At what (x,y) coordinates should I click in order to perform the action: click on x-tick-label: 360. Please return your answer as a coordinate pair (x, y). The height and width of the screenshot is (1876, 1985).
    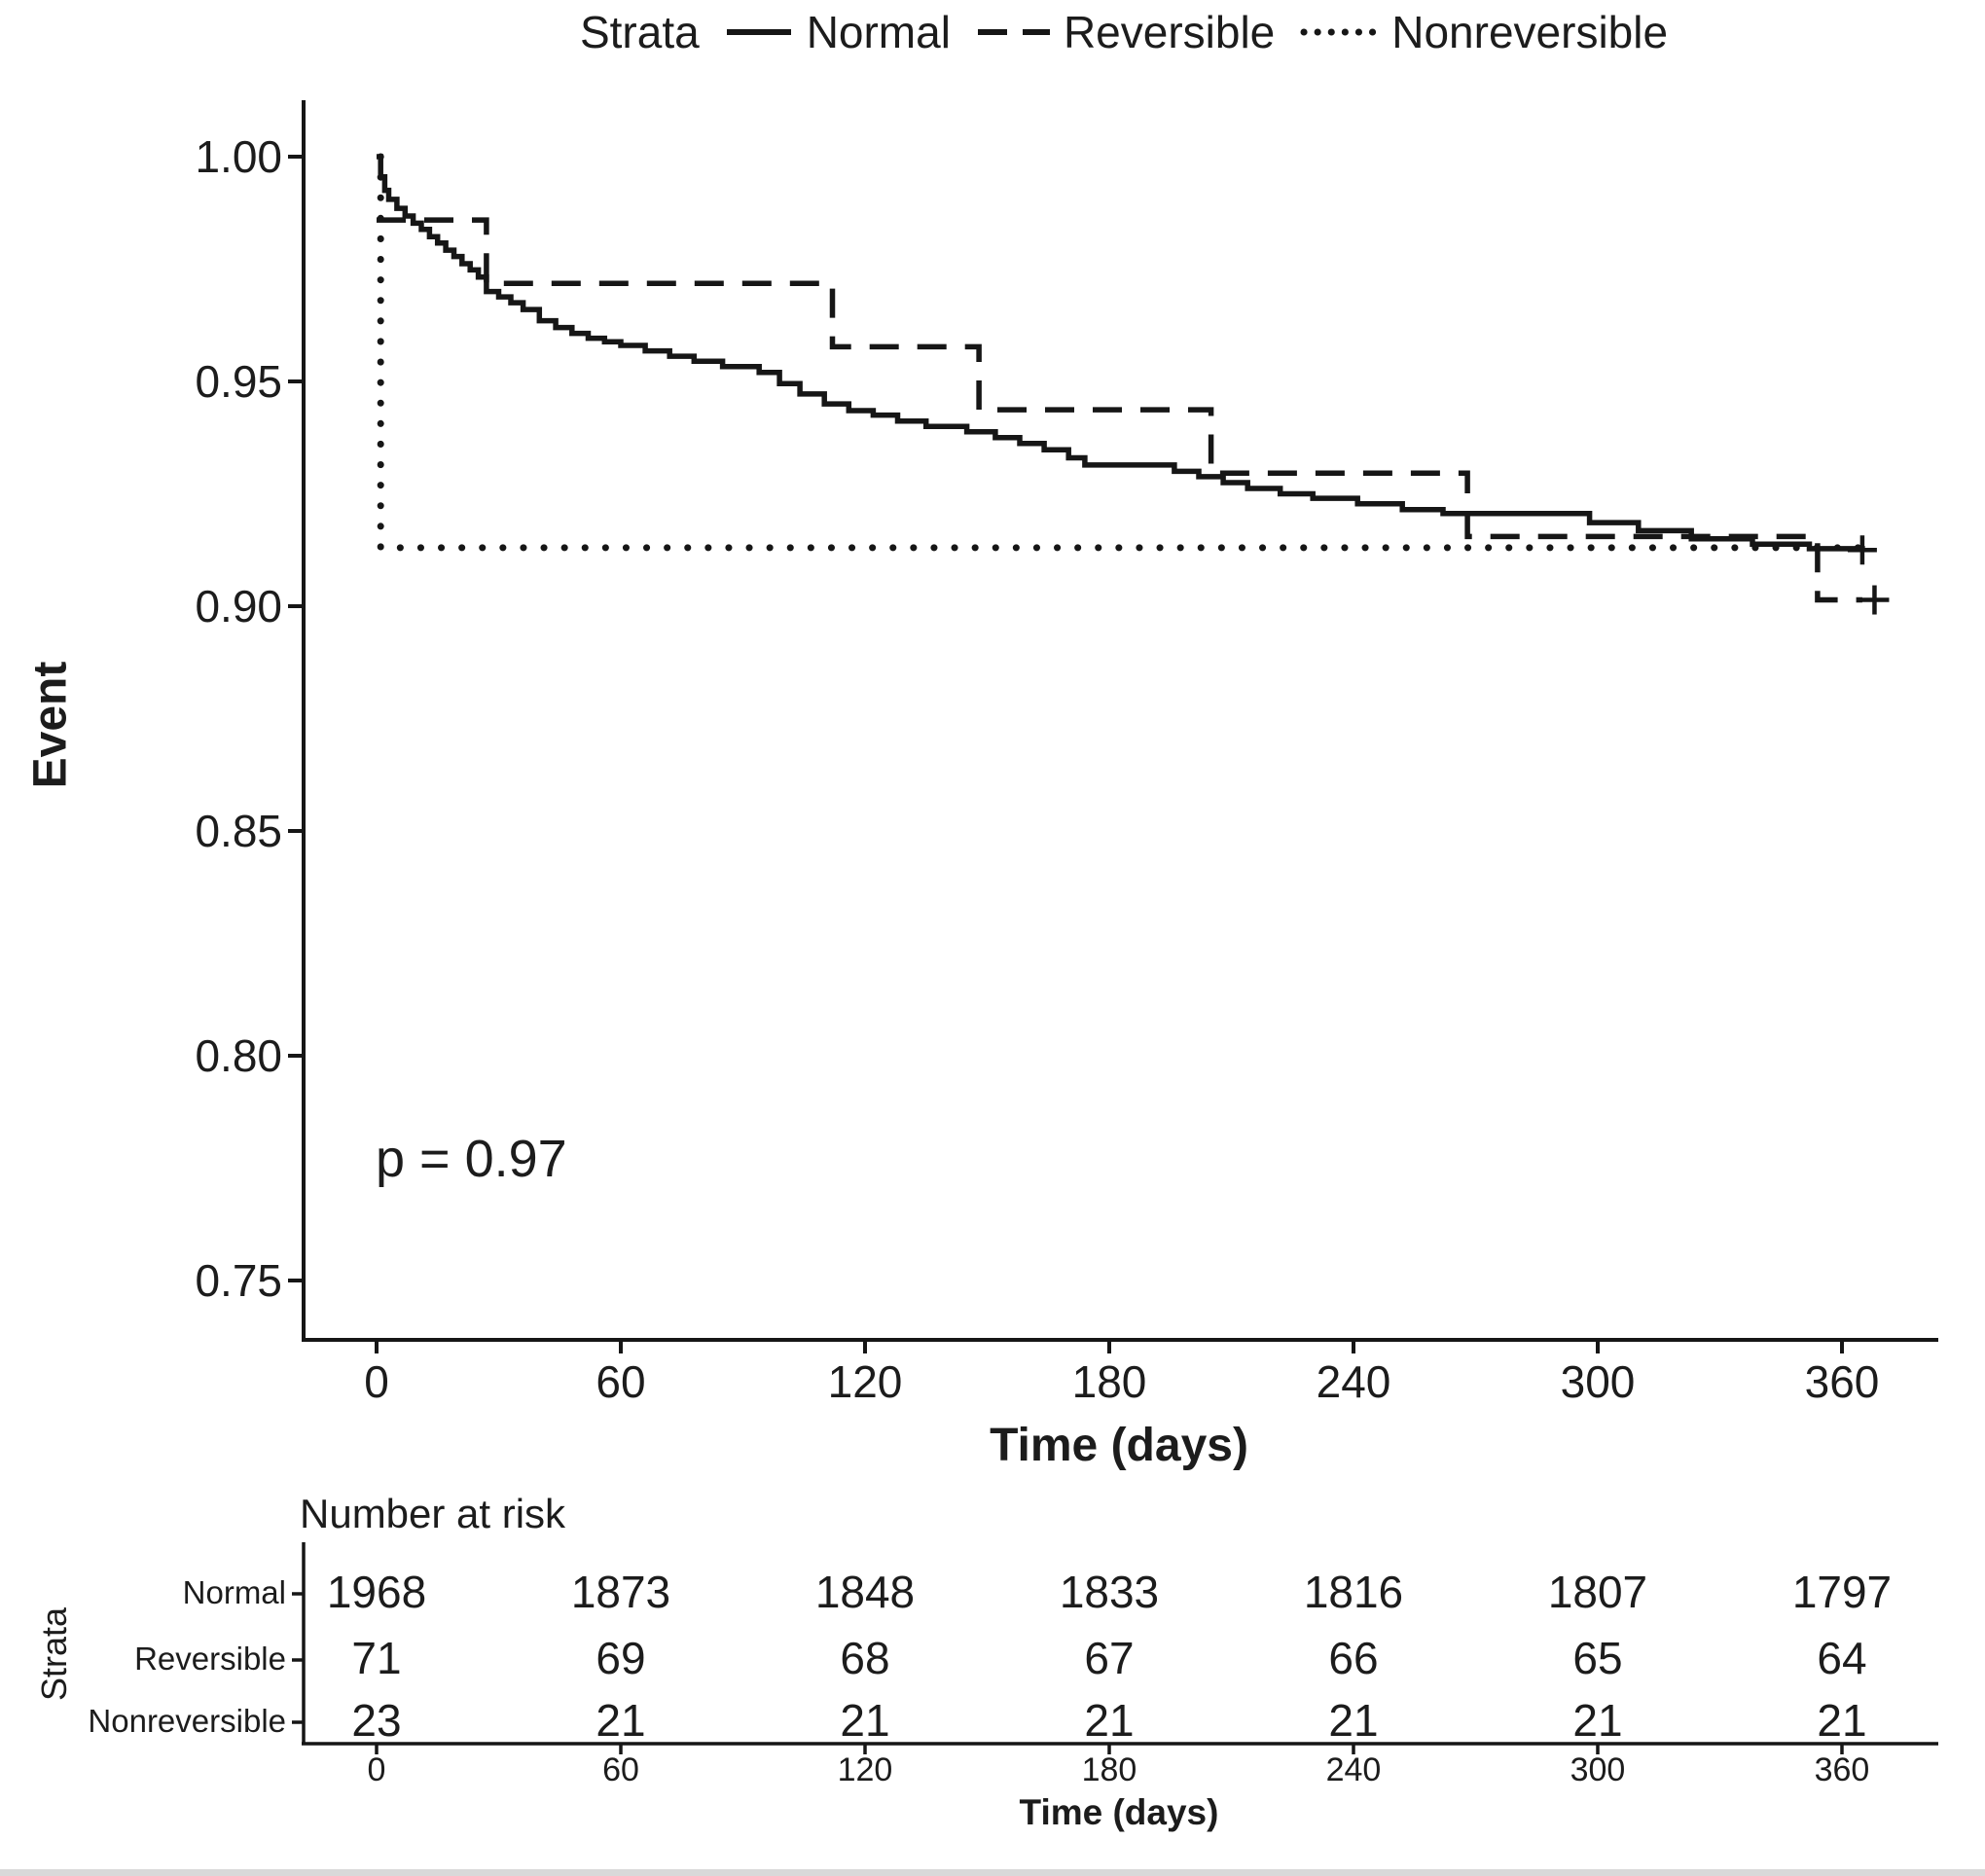
    Looking at the image, I should click on (1842, 1381).